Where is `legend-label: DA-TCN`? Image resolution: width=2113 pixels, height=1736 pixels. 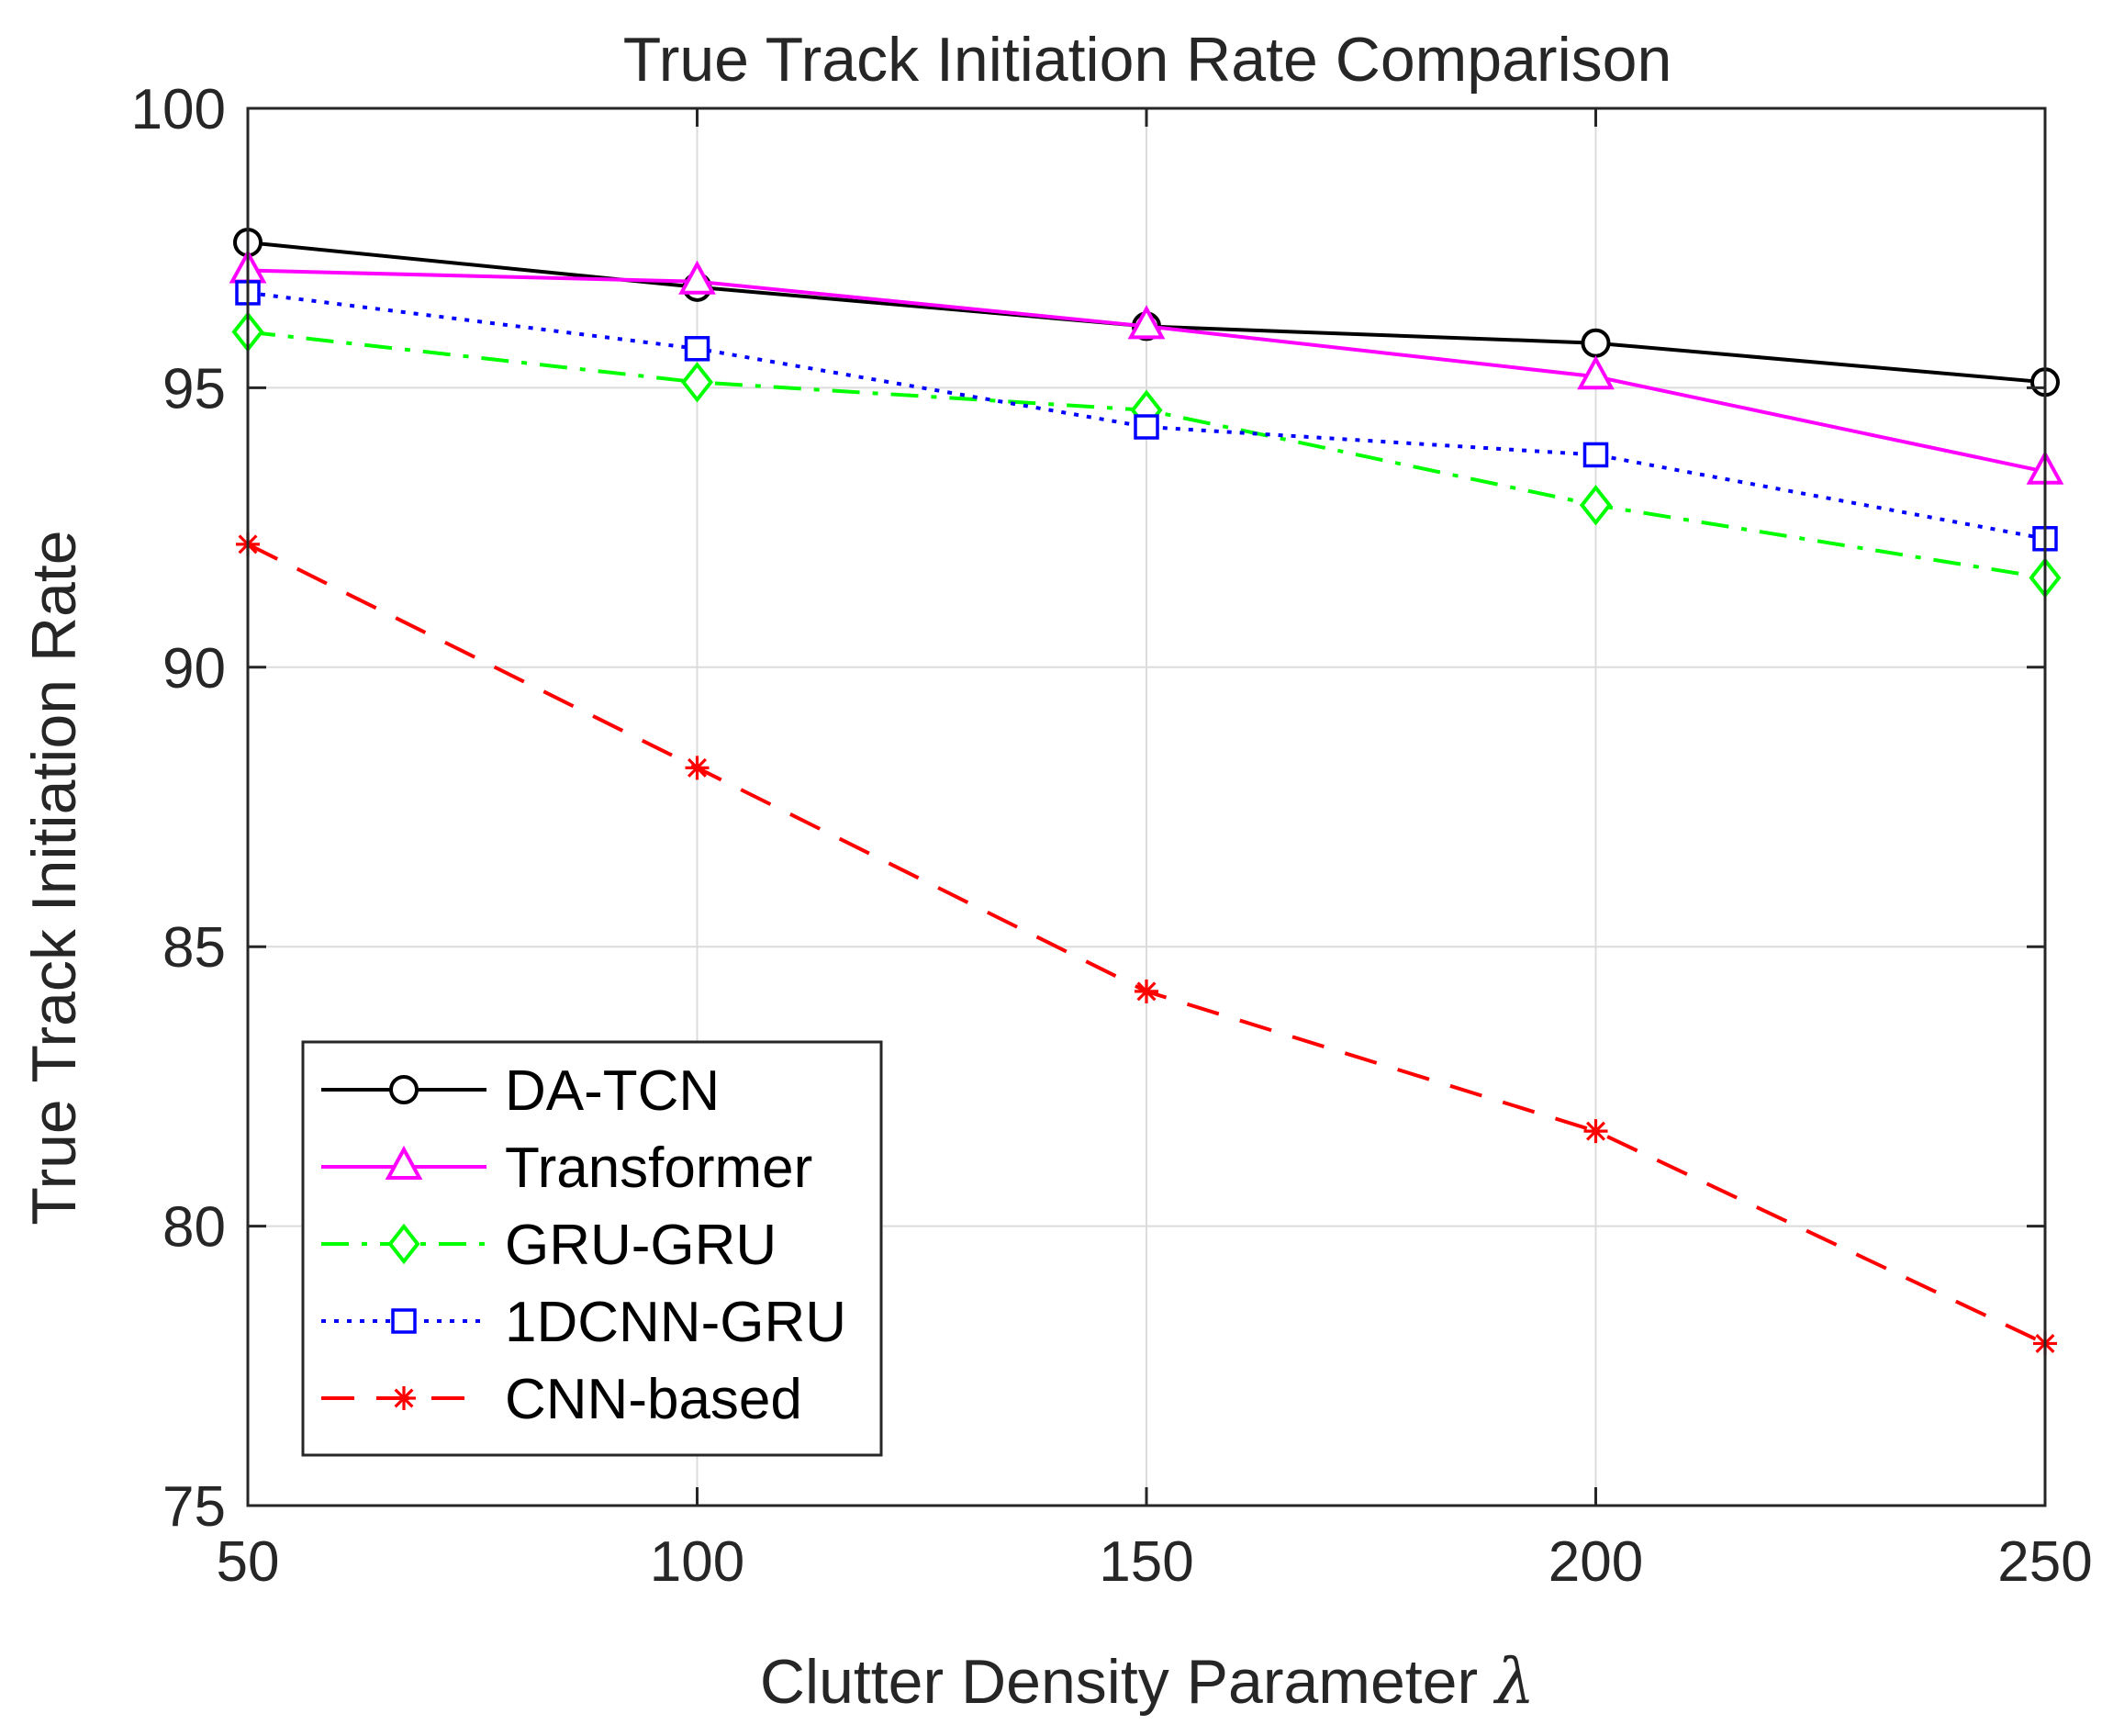 legend-label: DA-TCN is located at coordinates (612, 1091).